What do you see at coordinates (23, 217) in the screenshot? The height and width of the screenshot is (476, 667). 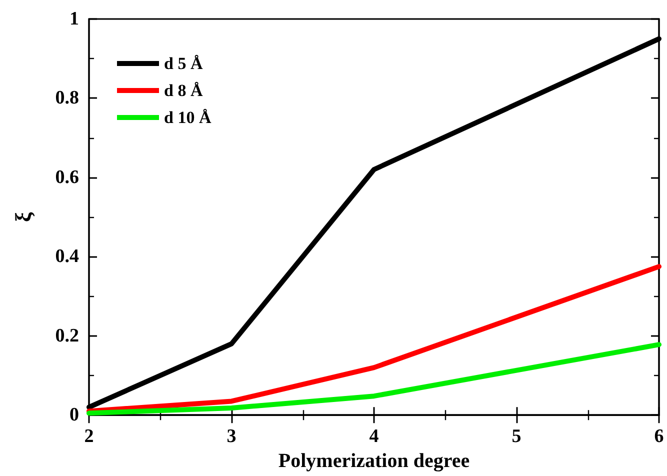 I see `y-axis-title: ξ` at bounding box center [23, 217].